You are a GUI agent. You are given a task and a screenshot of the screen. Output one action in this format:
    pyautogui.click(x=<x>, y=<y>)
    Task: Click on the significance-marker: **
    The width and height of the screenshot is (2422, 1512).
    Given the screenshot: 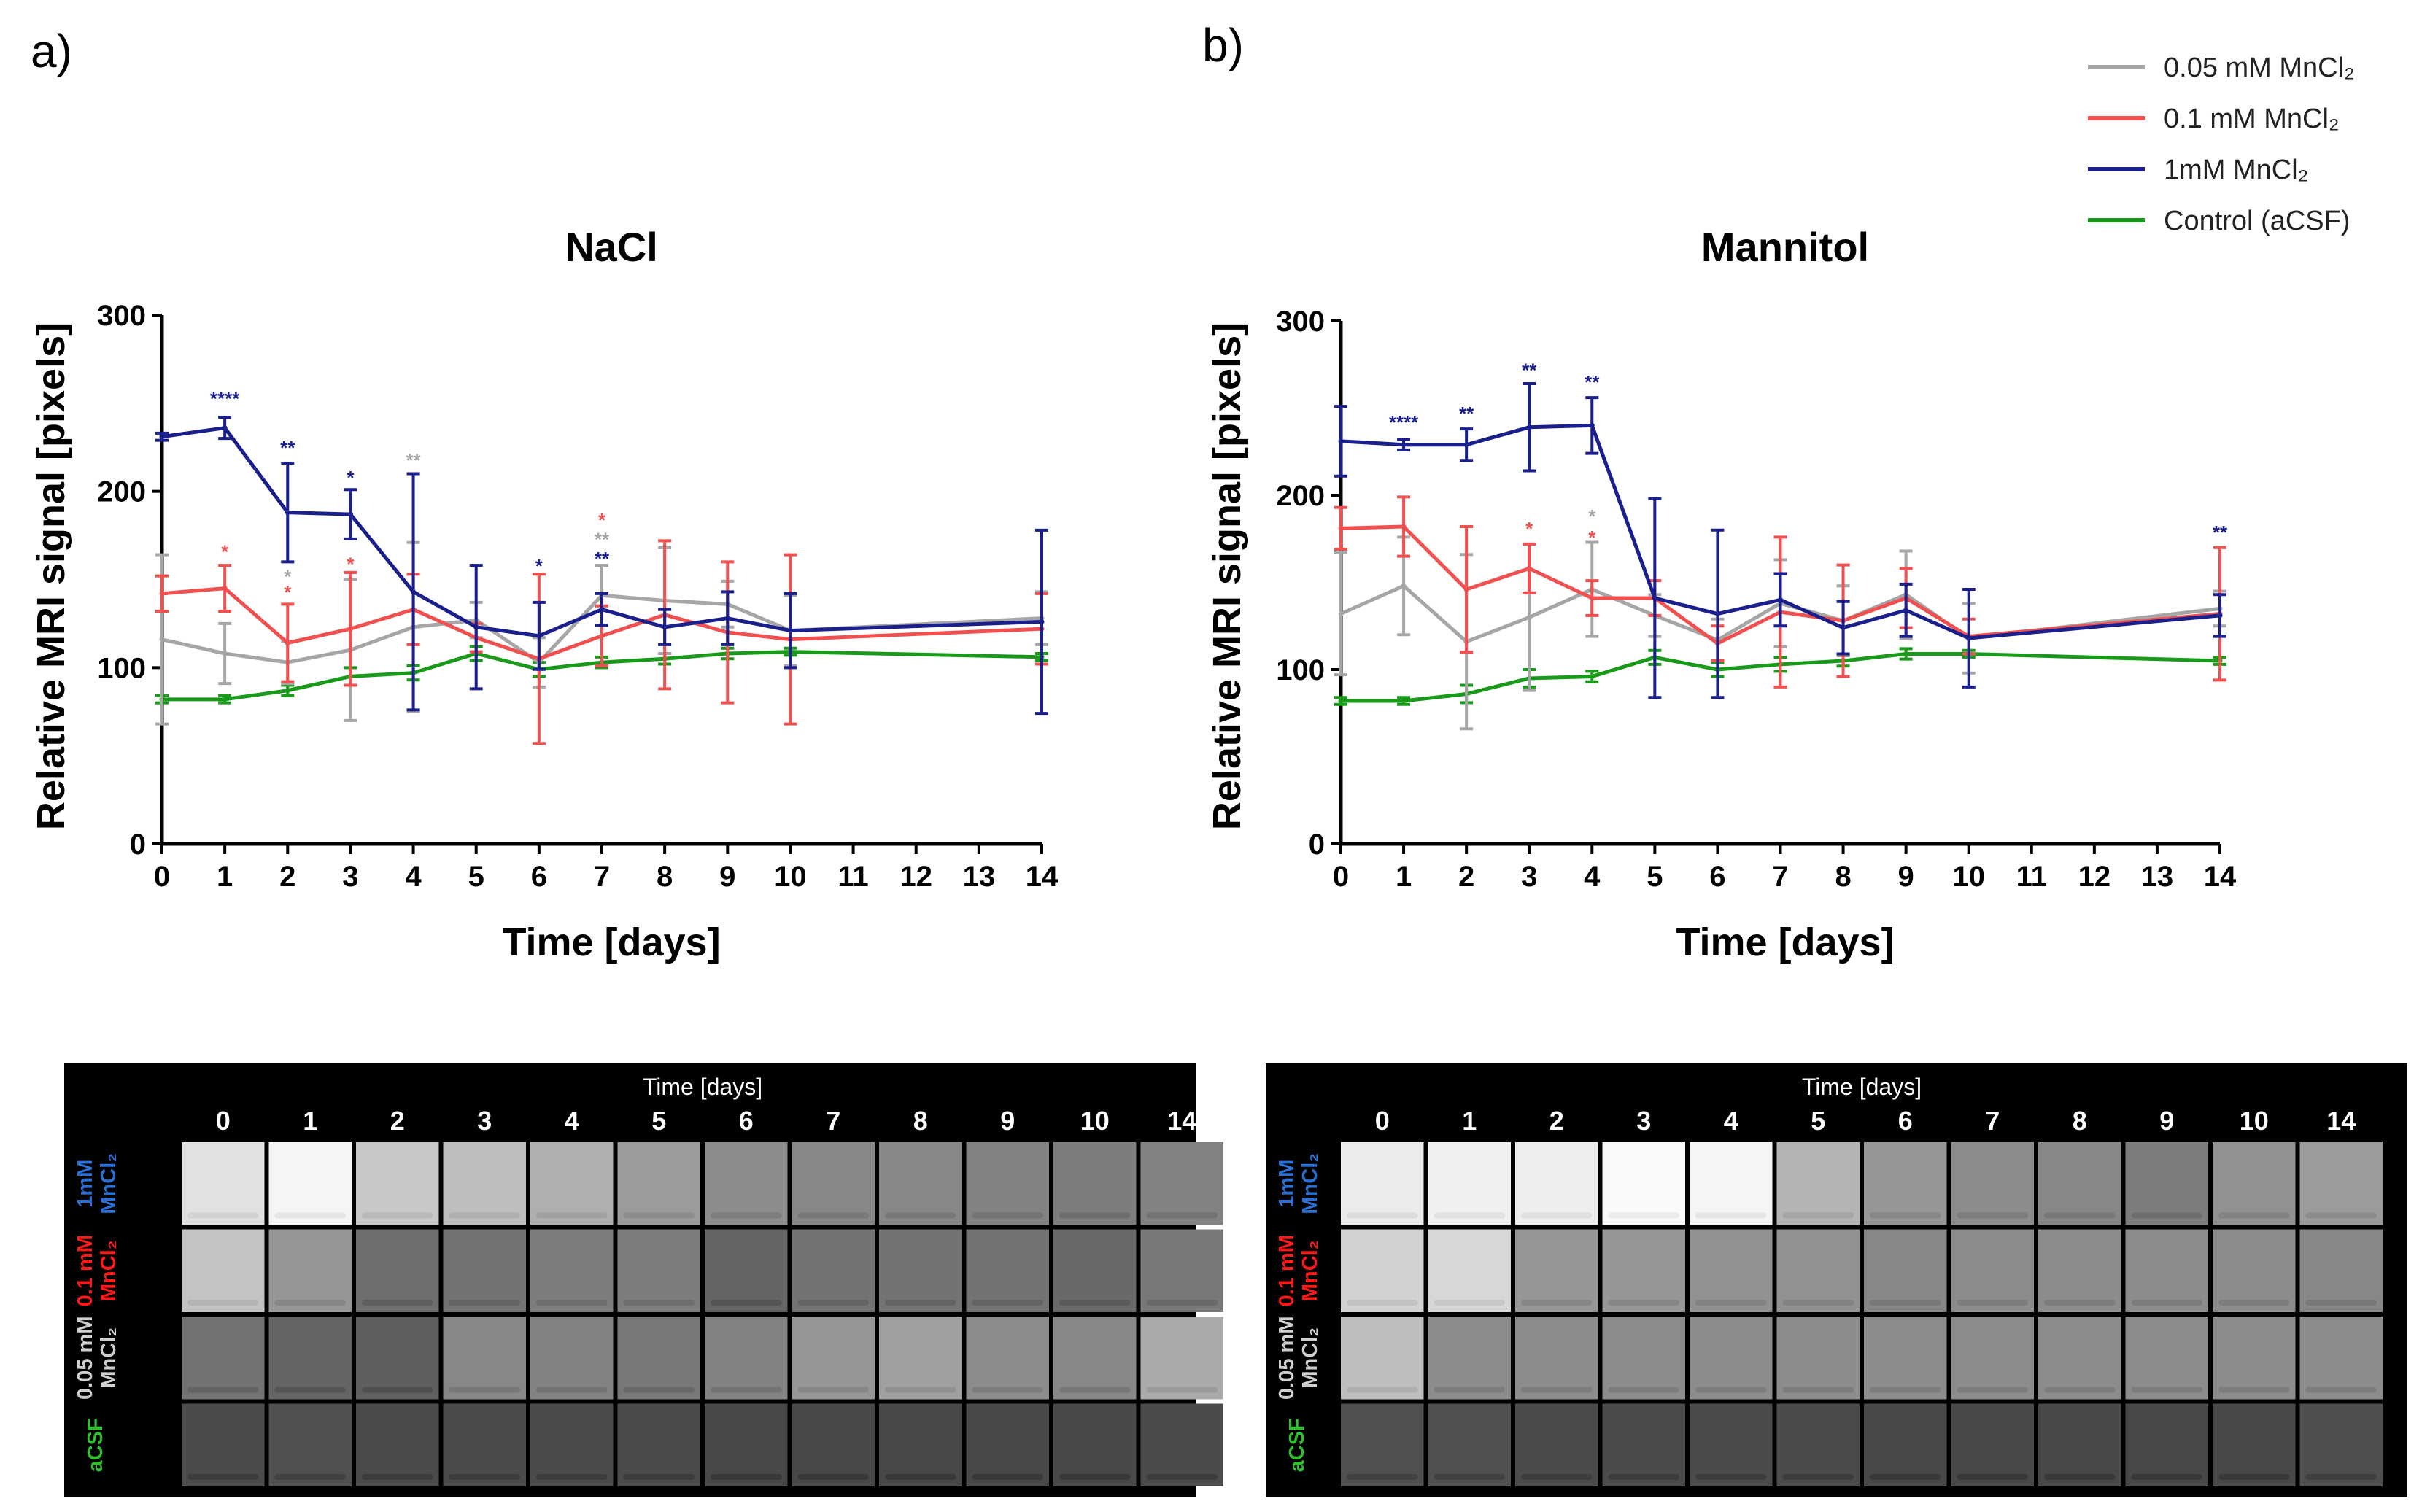 What is the action you would take?
    pyautogui.click(x=1466, y=413)
    